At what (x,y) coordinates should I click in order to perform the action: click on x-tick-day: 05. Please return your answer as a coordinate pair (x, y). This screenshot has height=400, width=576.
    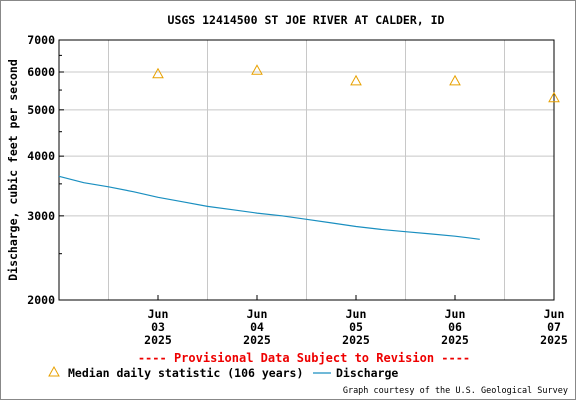
    Looking at the image, I should click on (356, 327).